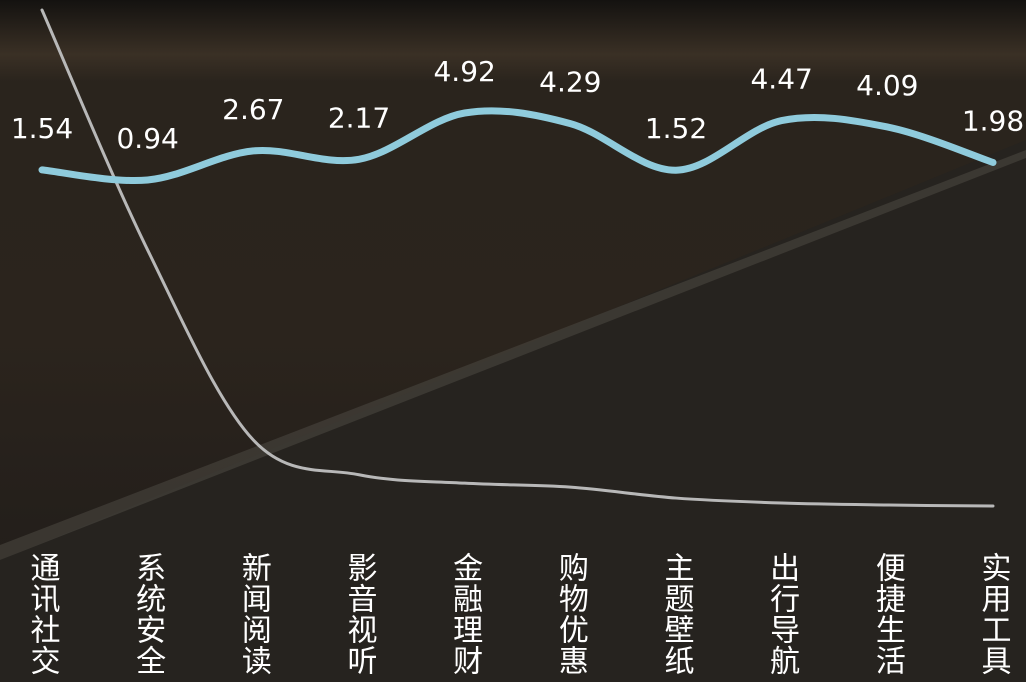 The width and height of the screenshot is (1026, 682). I want to click on x-tick-label: 金融理财, so click(465, 614).